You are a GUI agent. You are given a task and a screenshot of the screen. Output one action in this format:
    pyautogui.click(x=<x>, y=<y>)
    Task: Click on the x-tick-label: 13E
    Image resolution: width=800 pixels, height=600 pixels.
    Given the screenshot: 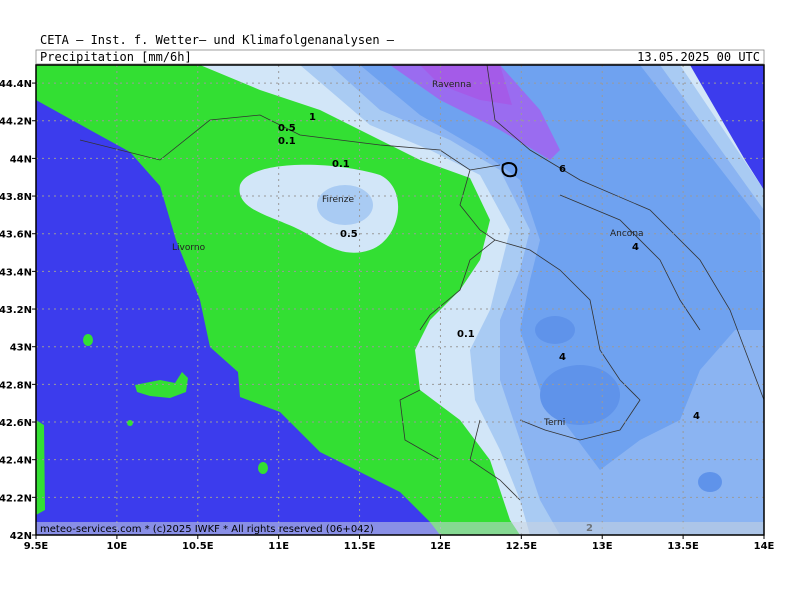 What is the action you would take?
    pyautogui.click(x=602, y=546)
    